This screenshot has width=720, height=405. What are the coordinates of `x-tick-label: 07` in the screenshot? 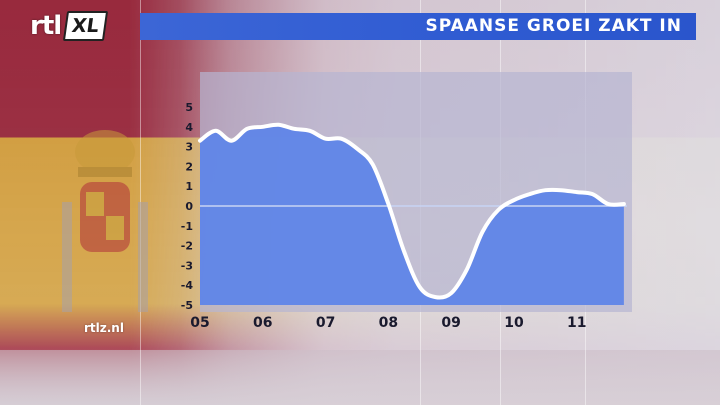 It's located at (325, 323).